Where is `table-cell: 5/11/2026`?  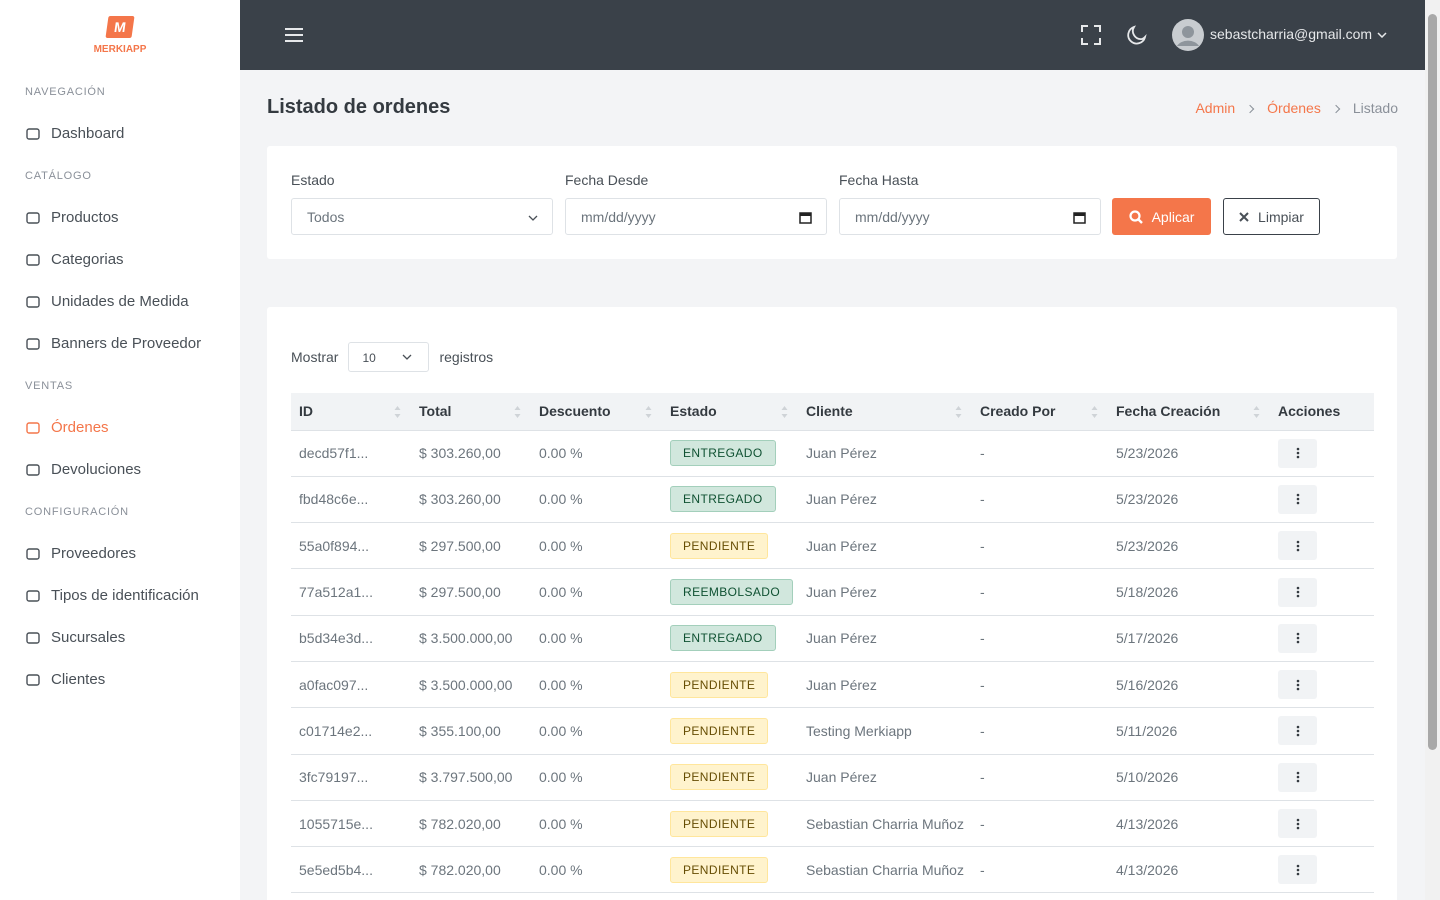 table-cell: 5/11/2026 is located at coordinates (1189, 731).